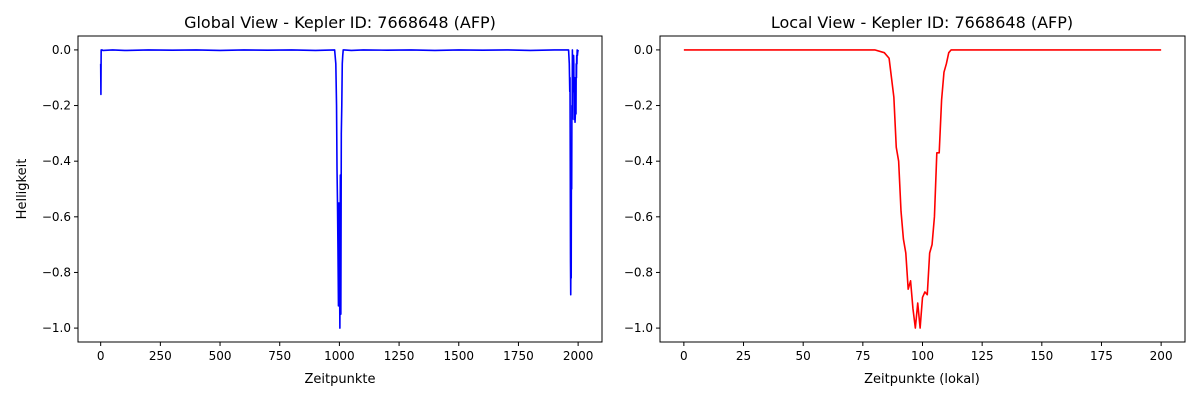  Describe the element at coordinates (638, 106) in the screenshot. I see `local-view-y-tick-label: −0.2` at that location.